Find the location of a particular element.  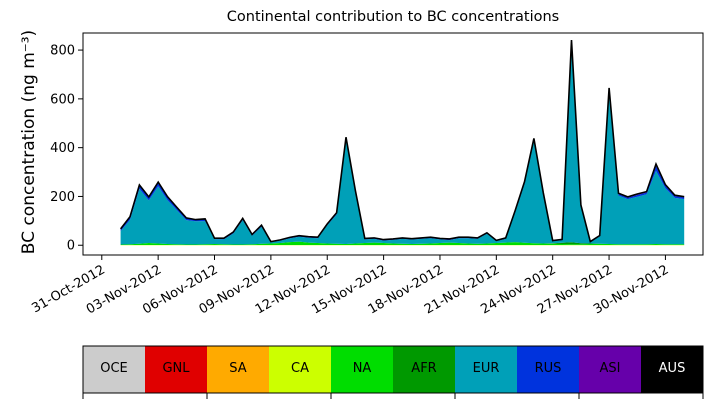

legend-swatch-sa is located at coordinates (238, 369).